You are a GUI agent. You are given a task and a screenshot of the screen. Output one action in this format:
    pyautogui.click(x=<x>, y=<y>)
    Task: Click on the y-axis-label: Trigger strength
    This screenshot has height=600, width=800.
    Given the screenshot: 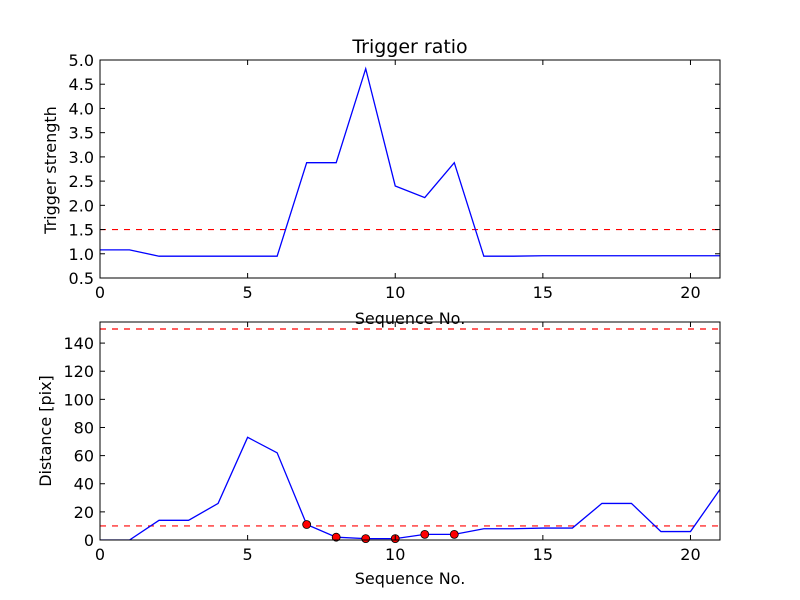 What is the action you would take?
    pyautogui.click(x=50, y=170)
    